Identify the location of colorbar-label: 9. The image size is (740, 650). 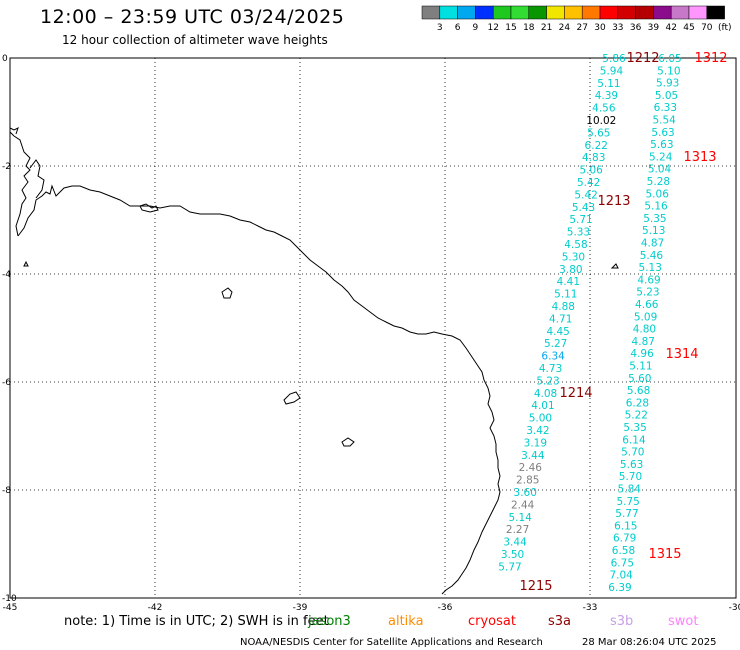
(476, 28).